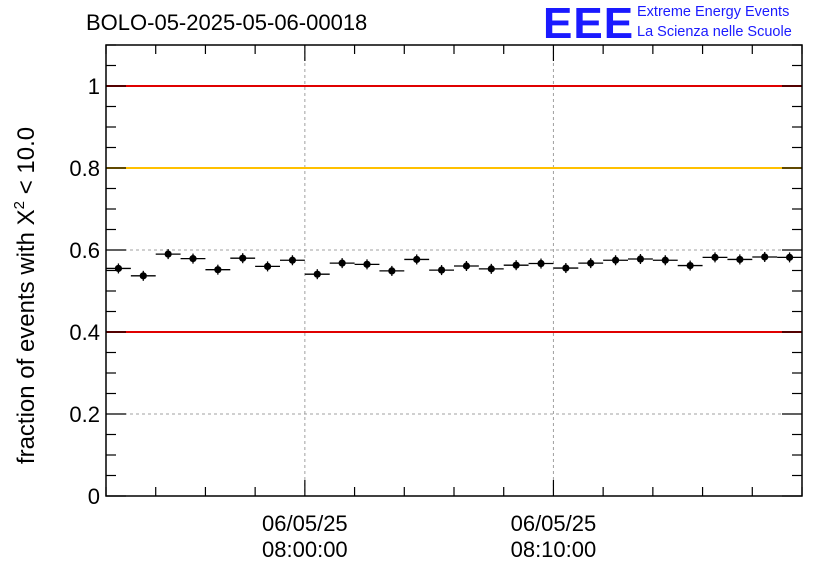  I want to click on y-axis-label: fraction of events with X2 < 10.0, so click(25, 295).